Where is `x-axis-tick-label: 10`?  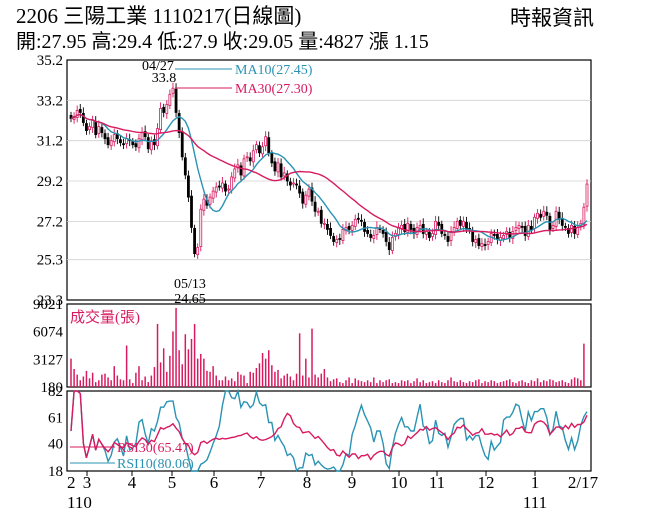
x-axis-tick-label: 10 is located at coordinates (399, 482).